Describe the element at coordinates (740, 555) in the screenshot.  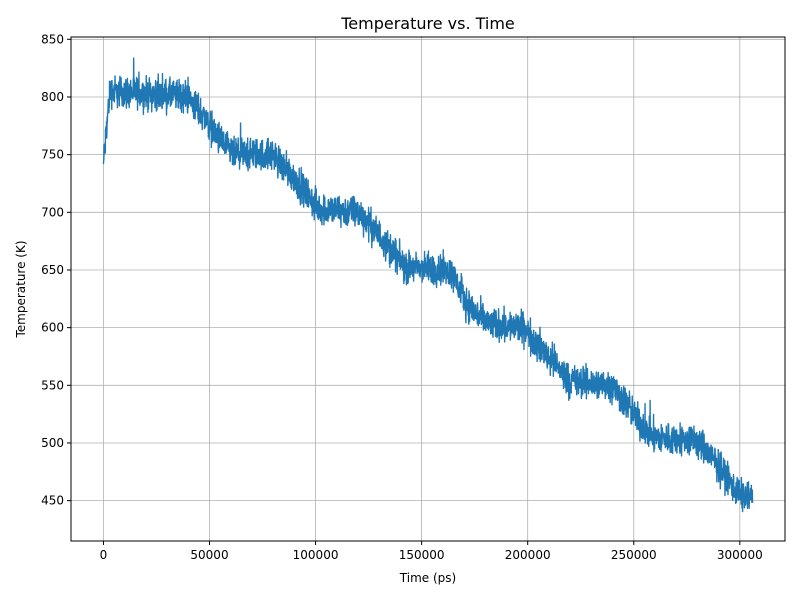
I see `x-tick-label: 300000` at that location.